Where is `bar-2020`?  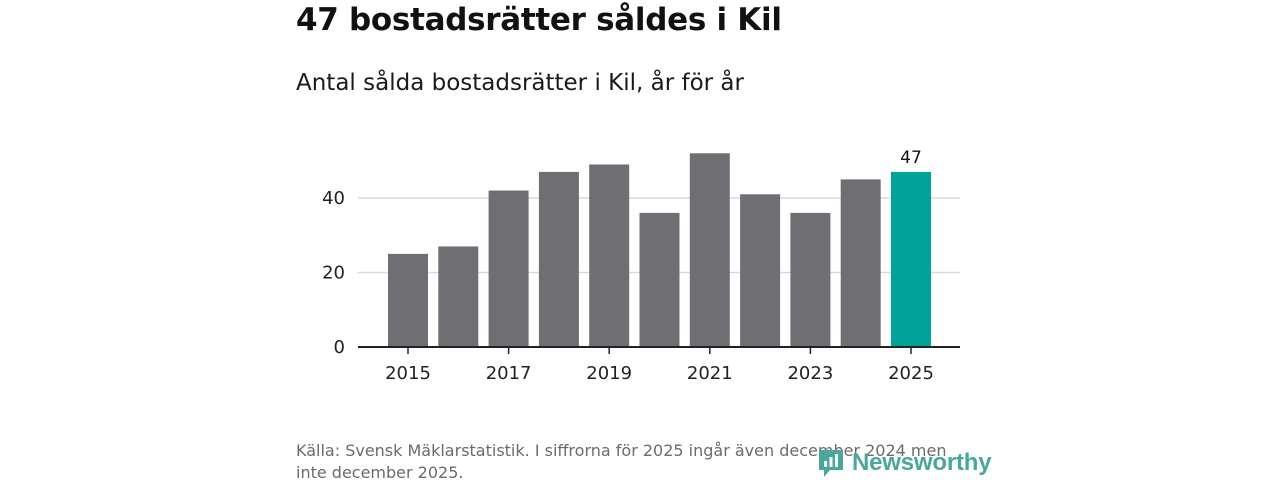 bar-2020 is located at coordinates (659, 279).